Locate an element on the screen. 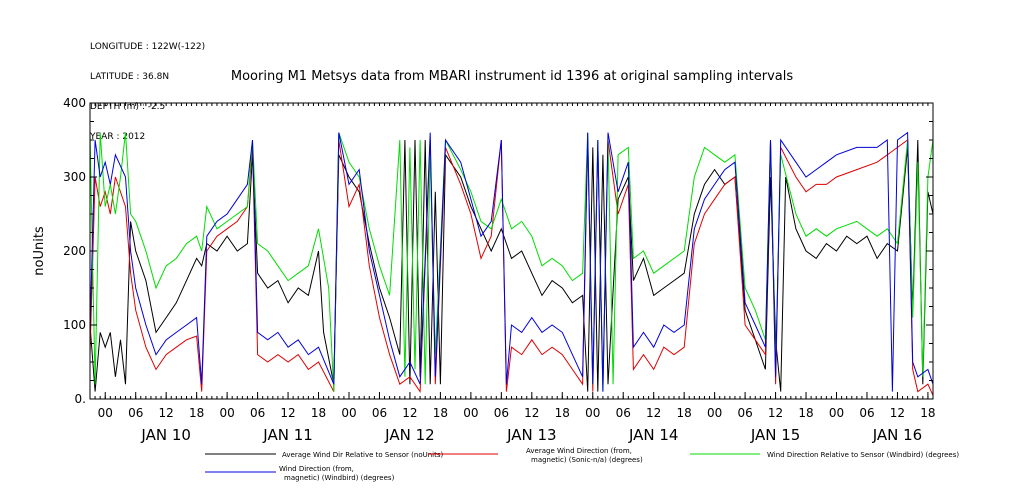  legend-label-2: Average Wind Direction (from, is located at coordinates (579, 451).